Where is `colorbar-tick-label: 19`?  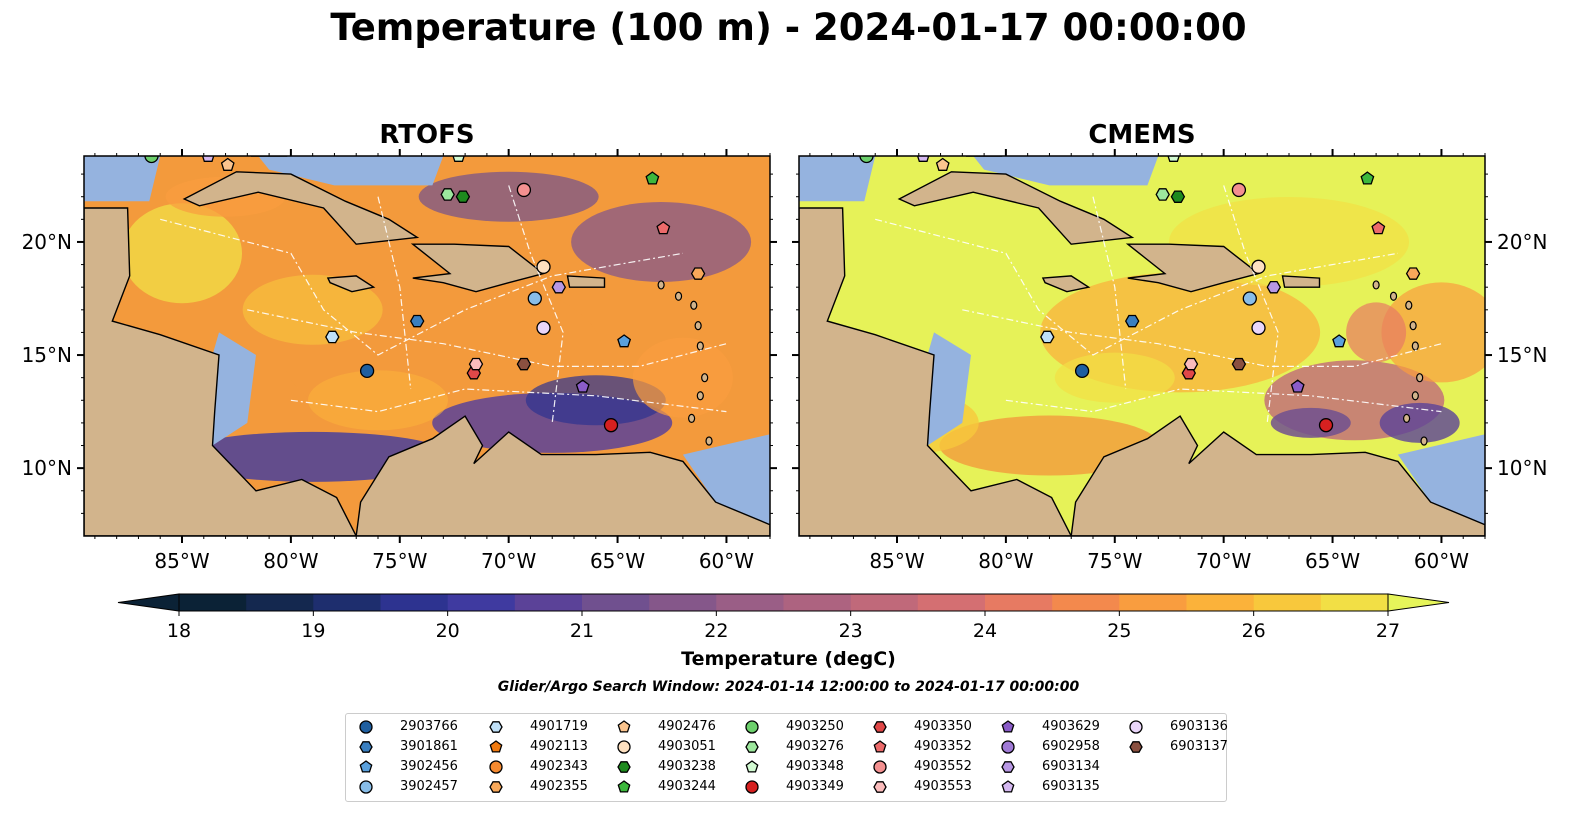
colorbar-tick-label: 19 is located at coordinates (313, 631).